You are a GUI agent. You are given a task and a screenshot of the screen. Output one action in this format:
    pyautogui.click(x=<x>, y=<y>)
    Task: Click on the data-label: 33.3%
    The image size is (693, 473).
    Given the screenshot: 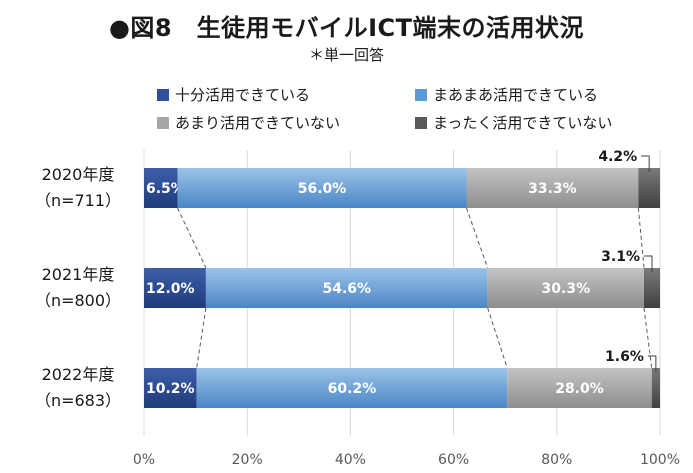 What is the action you would take?
    pyautogui.click(x=552, y=189)
    